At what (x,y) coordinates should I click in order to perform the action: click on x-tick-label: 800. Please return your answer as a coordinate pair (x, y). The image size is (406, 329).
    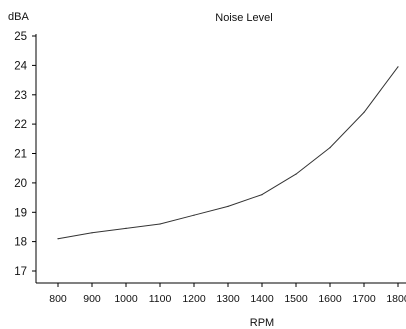
    Looking at the image, I should click on (58, 299).